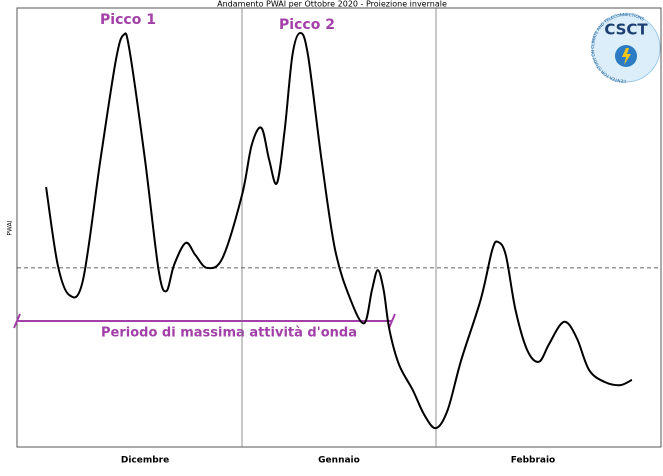 The image size is (663, 476). What do you see at coordinates (128, 20) in the screenshot?
I see `annotation: Picco 1` at bounding box center [128, 20].